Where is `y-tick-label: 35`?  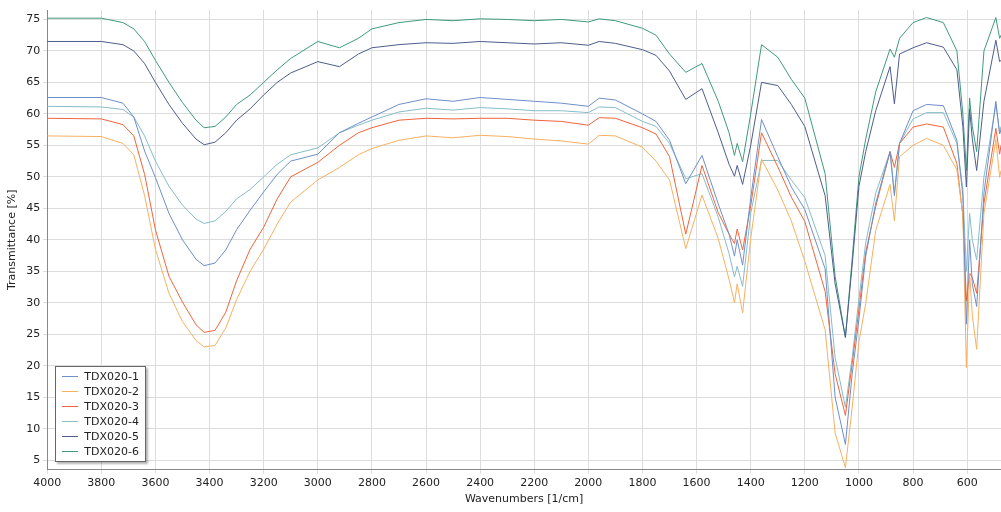
y-tick-label: 35 is located at coordinates (33, 271).